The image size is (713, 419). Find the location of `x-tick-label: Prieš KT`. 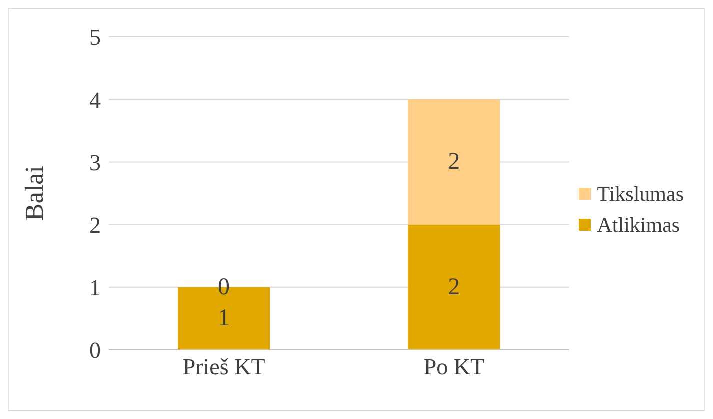

x-tick-label: Prieš KT is located at coordinates (224, 367).